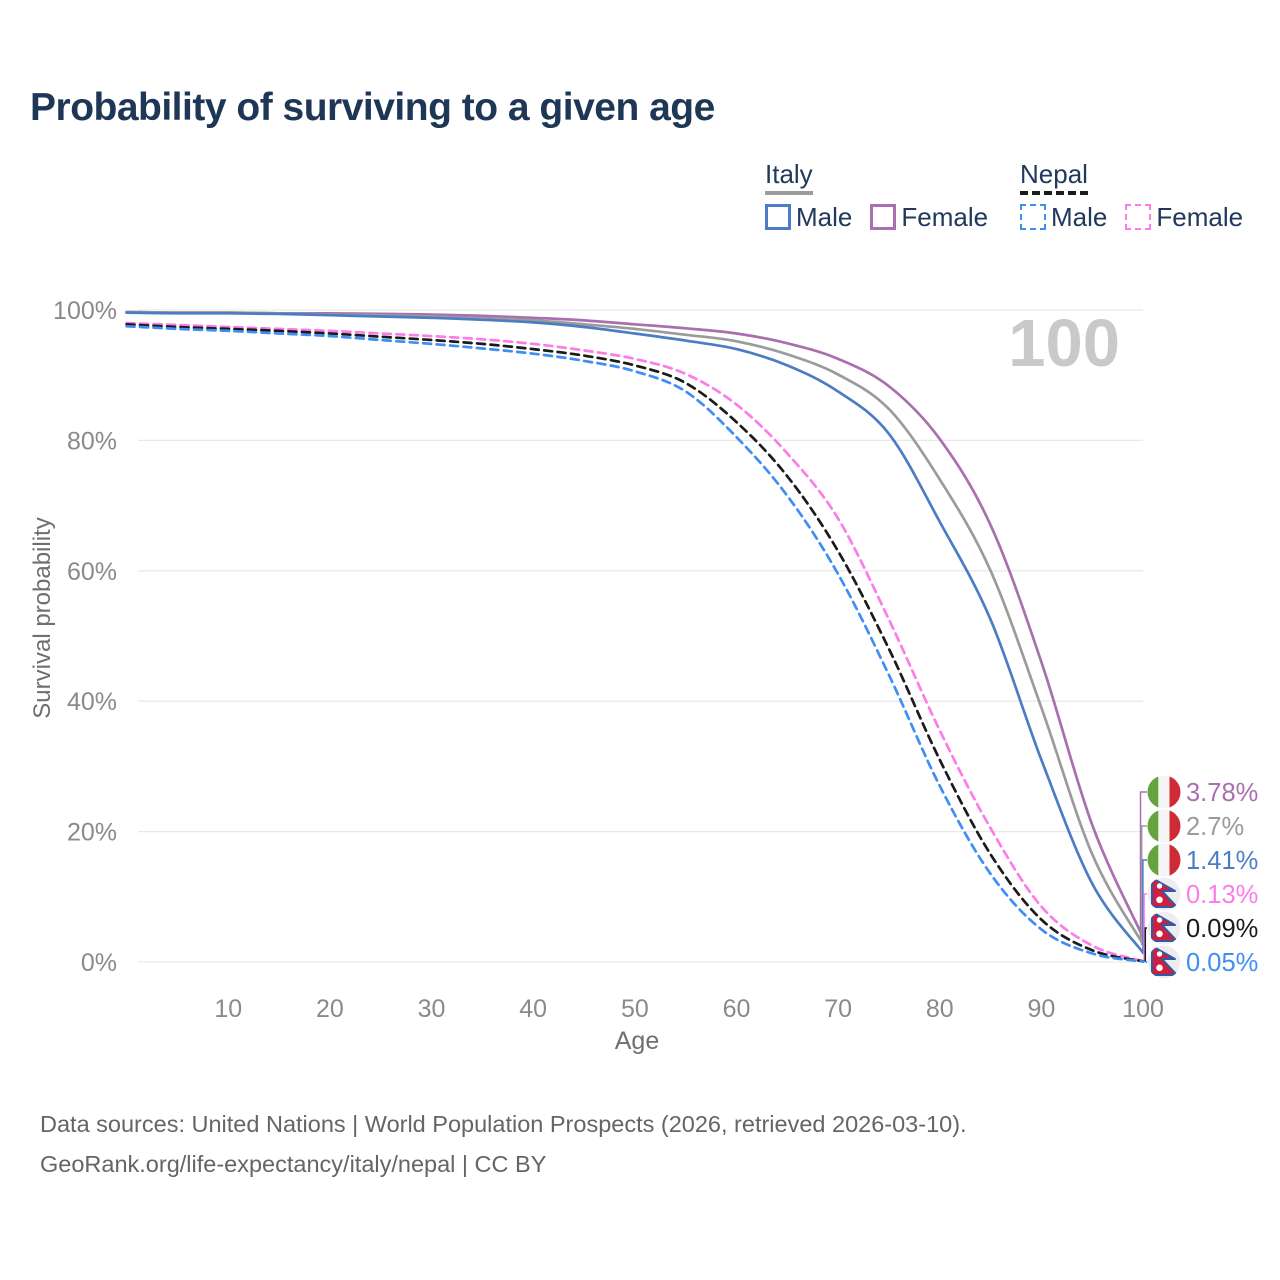 The width and height of the screenshot is (1280, 1280). Describe the element at coordinates (883, 217) in the screenshot. I see `legend-swatch-italy-female` at that location.